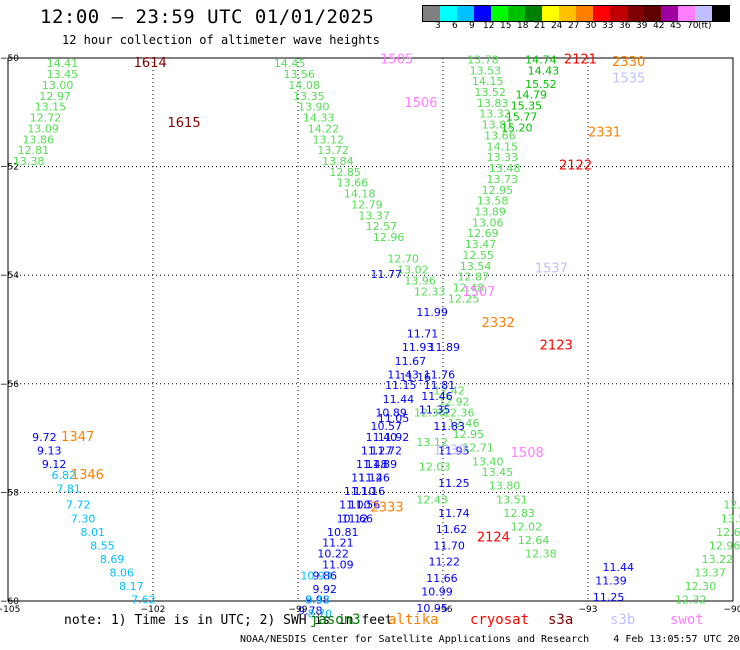 This screenshot has width=740, height=650. Describe the element at coordinates (481, 244) in the screenshot. I see `wave-height-value: 13.47` at that location.